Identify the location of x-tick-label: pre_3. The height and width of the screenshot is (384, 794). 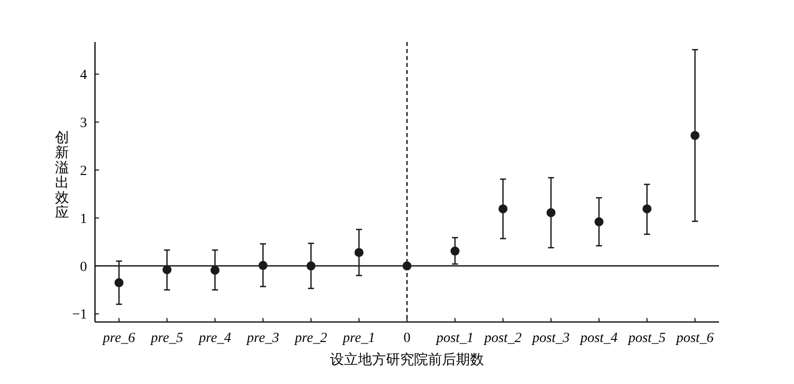
(263, 338).